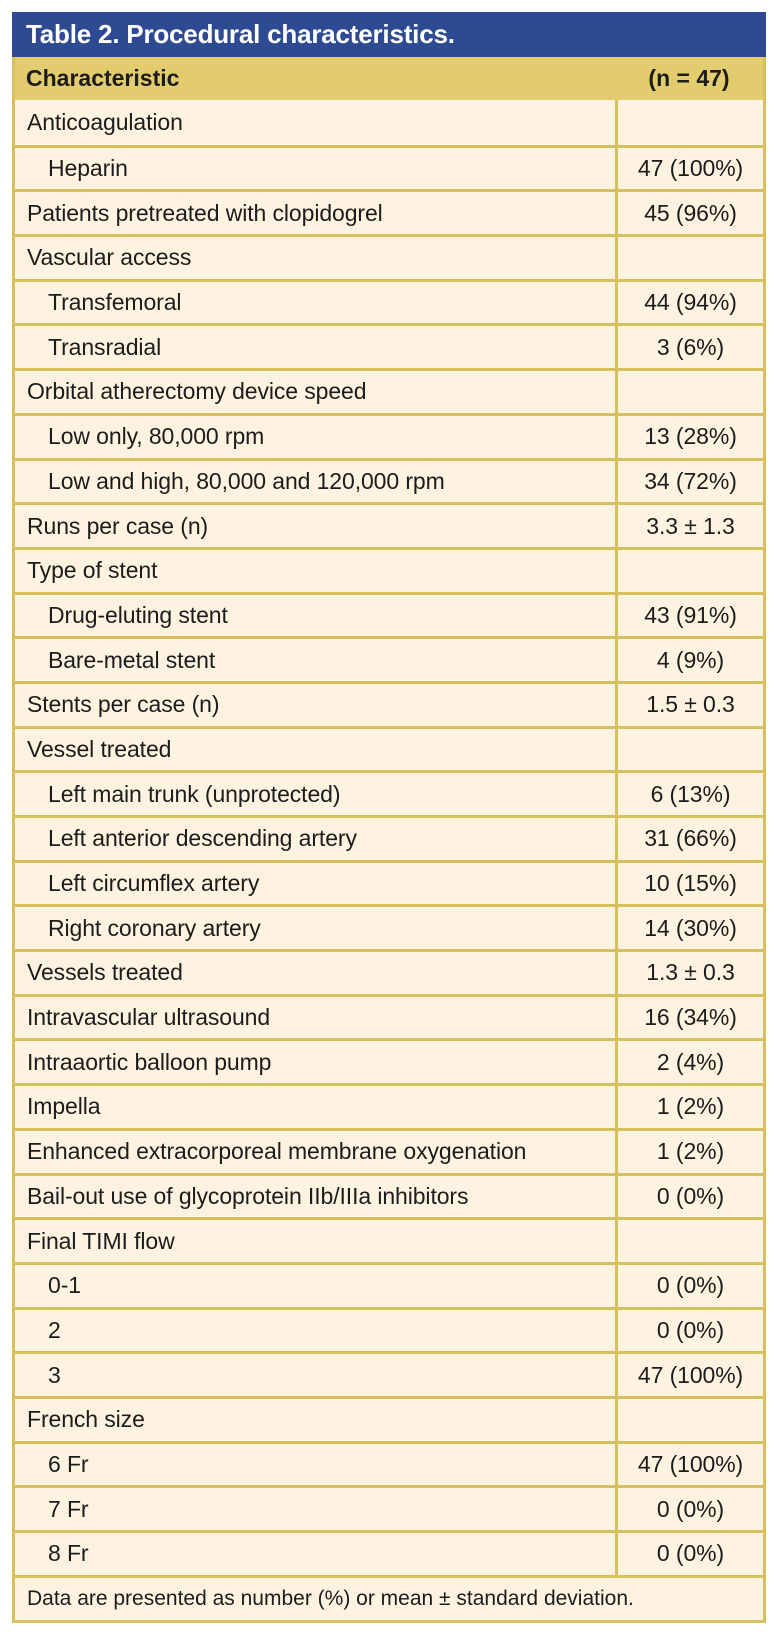 This screenshot has width=778, height=1640. I want to click on table-row: 2 0 (0%), so click(389, 1329).